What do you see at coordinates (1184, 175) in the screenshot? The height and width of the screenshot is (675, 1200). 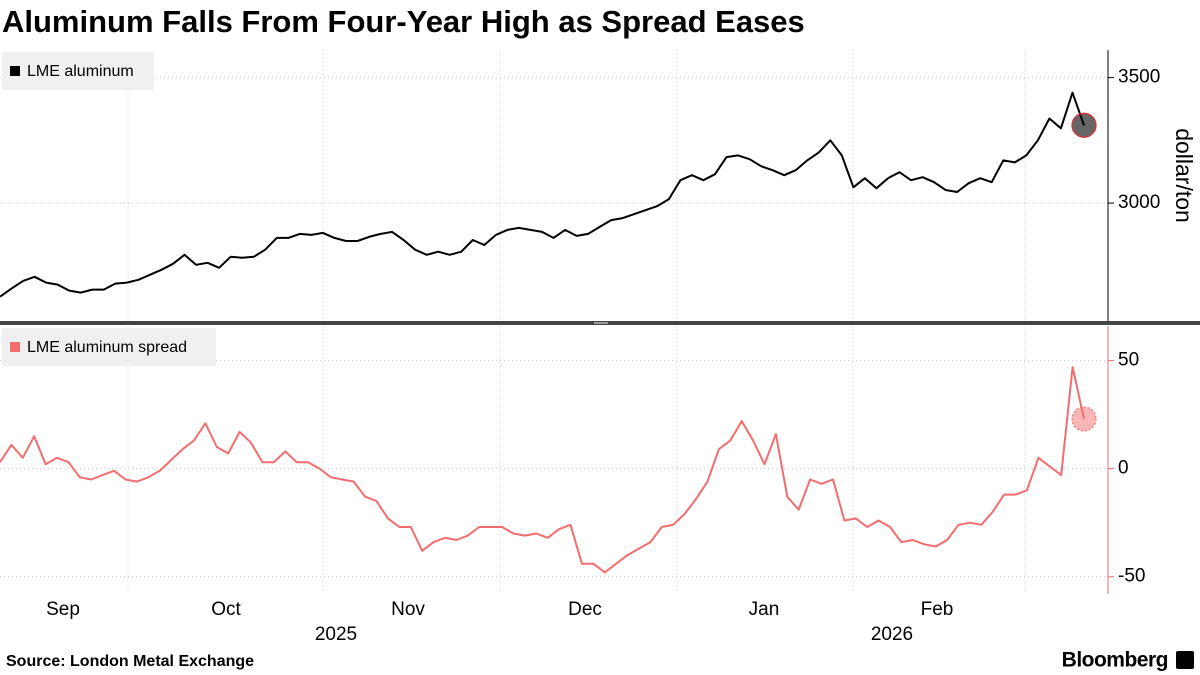 I see `y-axis-label: dollar/ton` at bounding box center [1184, 175].